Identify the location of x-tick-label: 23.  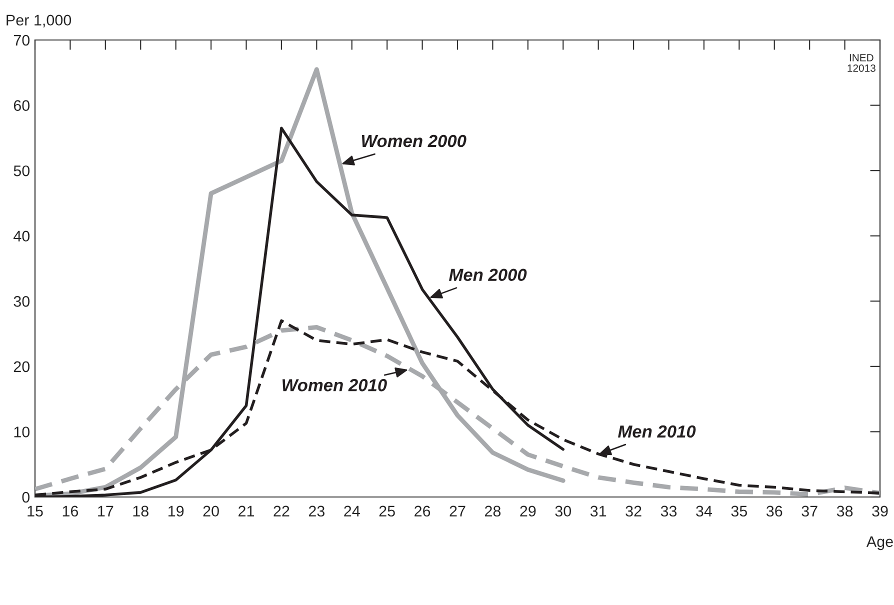
(316, 511).